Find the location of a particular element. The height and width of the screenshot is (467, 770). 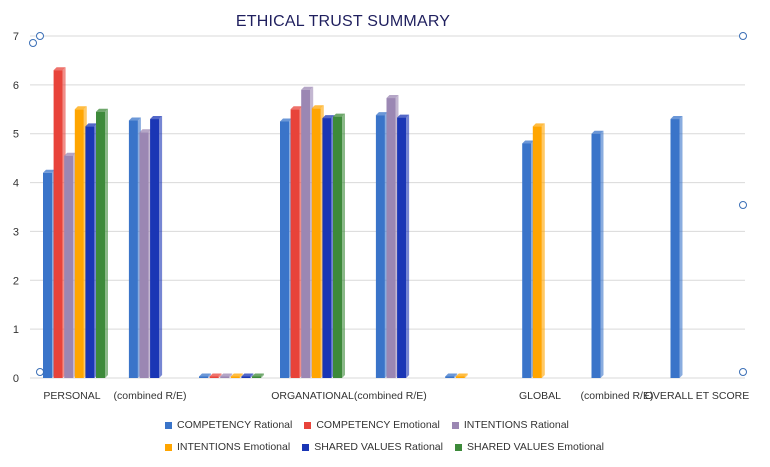

x-tick-label: (combined R/E) is located at coordinates (150, 396).